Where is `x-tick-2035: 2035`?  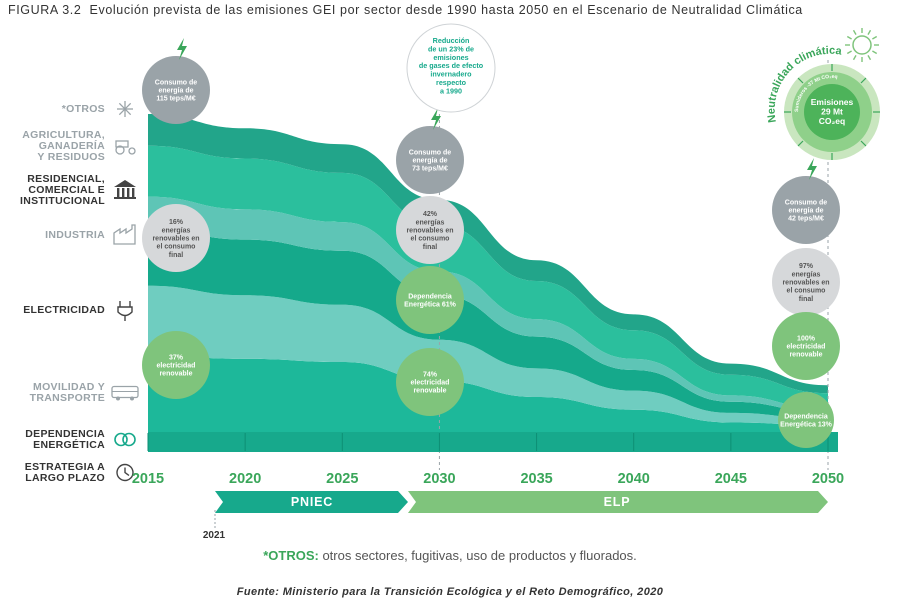
x-tick-2035: 2035 is located at coordinates (536, 479).